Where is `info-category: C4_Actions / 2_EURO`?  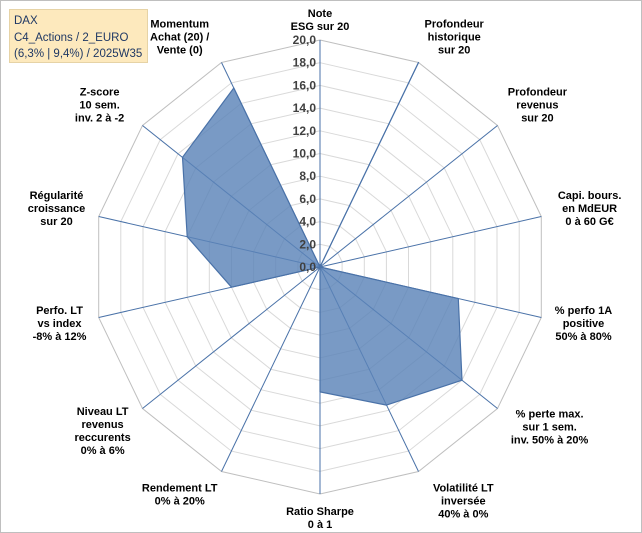 info-category: C4_Actions / 2_EURO is located at coordinates (71, 37).